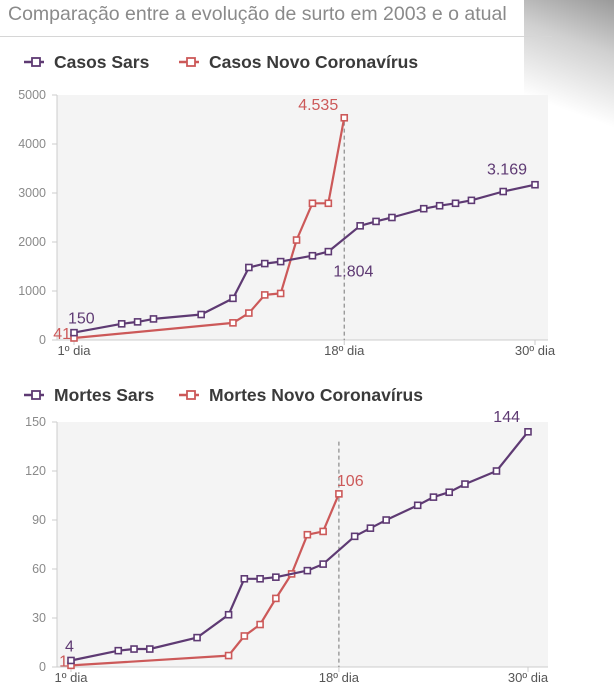 This screenshot has width=614, height=690. I want to click on y-tick-label: 4000, so click(32, 144).